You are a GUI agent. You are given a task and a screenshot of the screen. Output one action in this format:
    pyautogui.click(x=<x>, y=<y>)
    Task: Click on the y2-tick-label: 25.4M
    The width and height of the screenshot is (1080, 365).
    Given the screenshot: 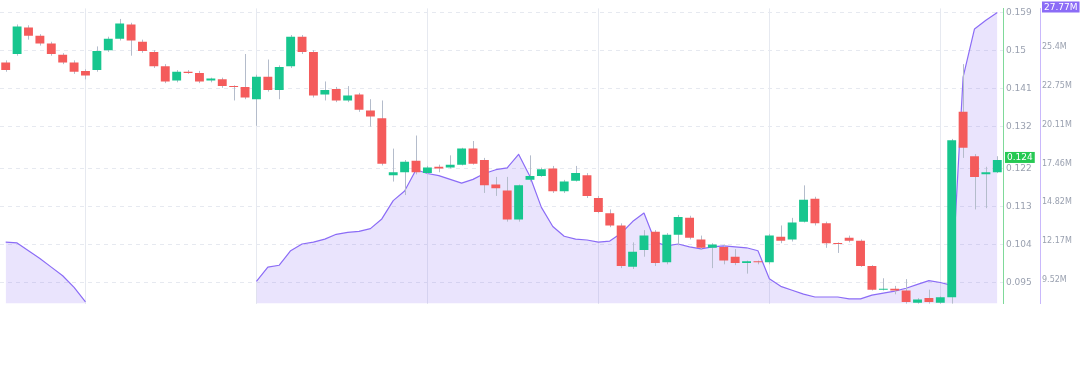 What is the action you would take?
    pyautogui.click(x=1054, y=47)
    